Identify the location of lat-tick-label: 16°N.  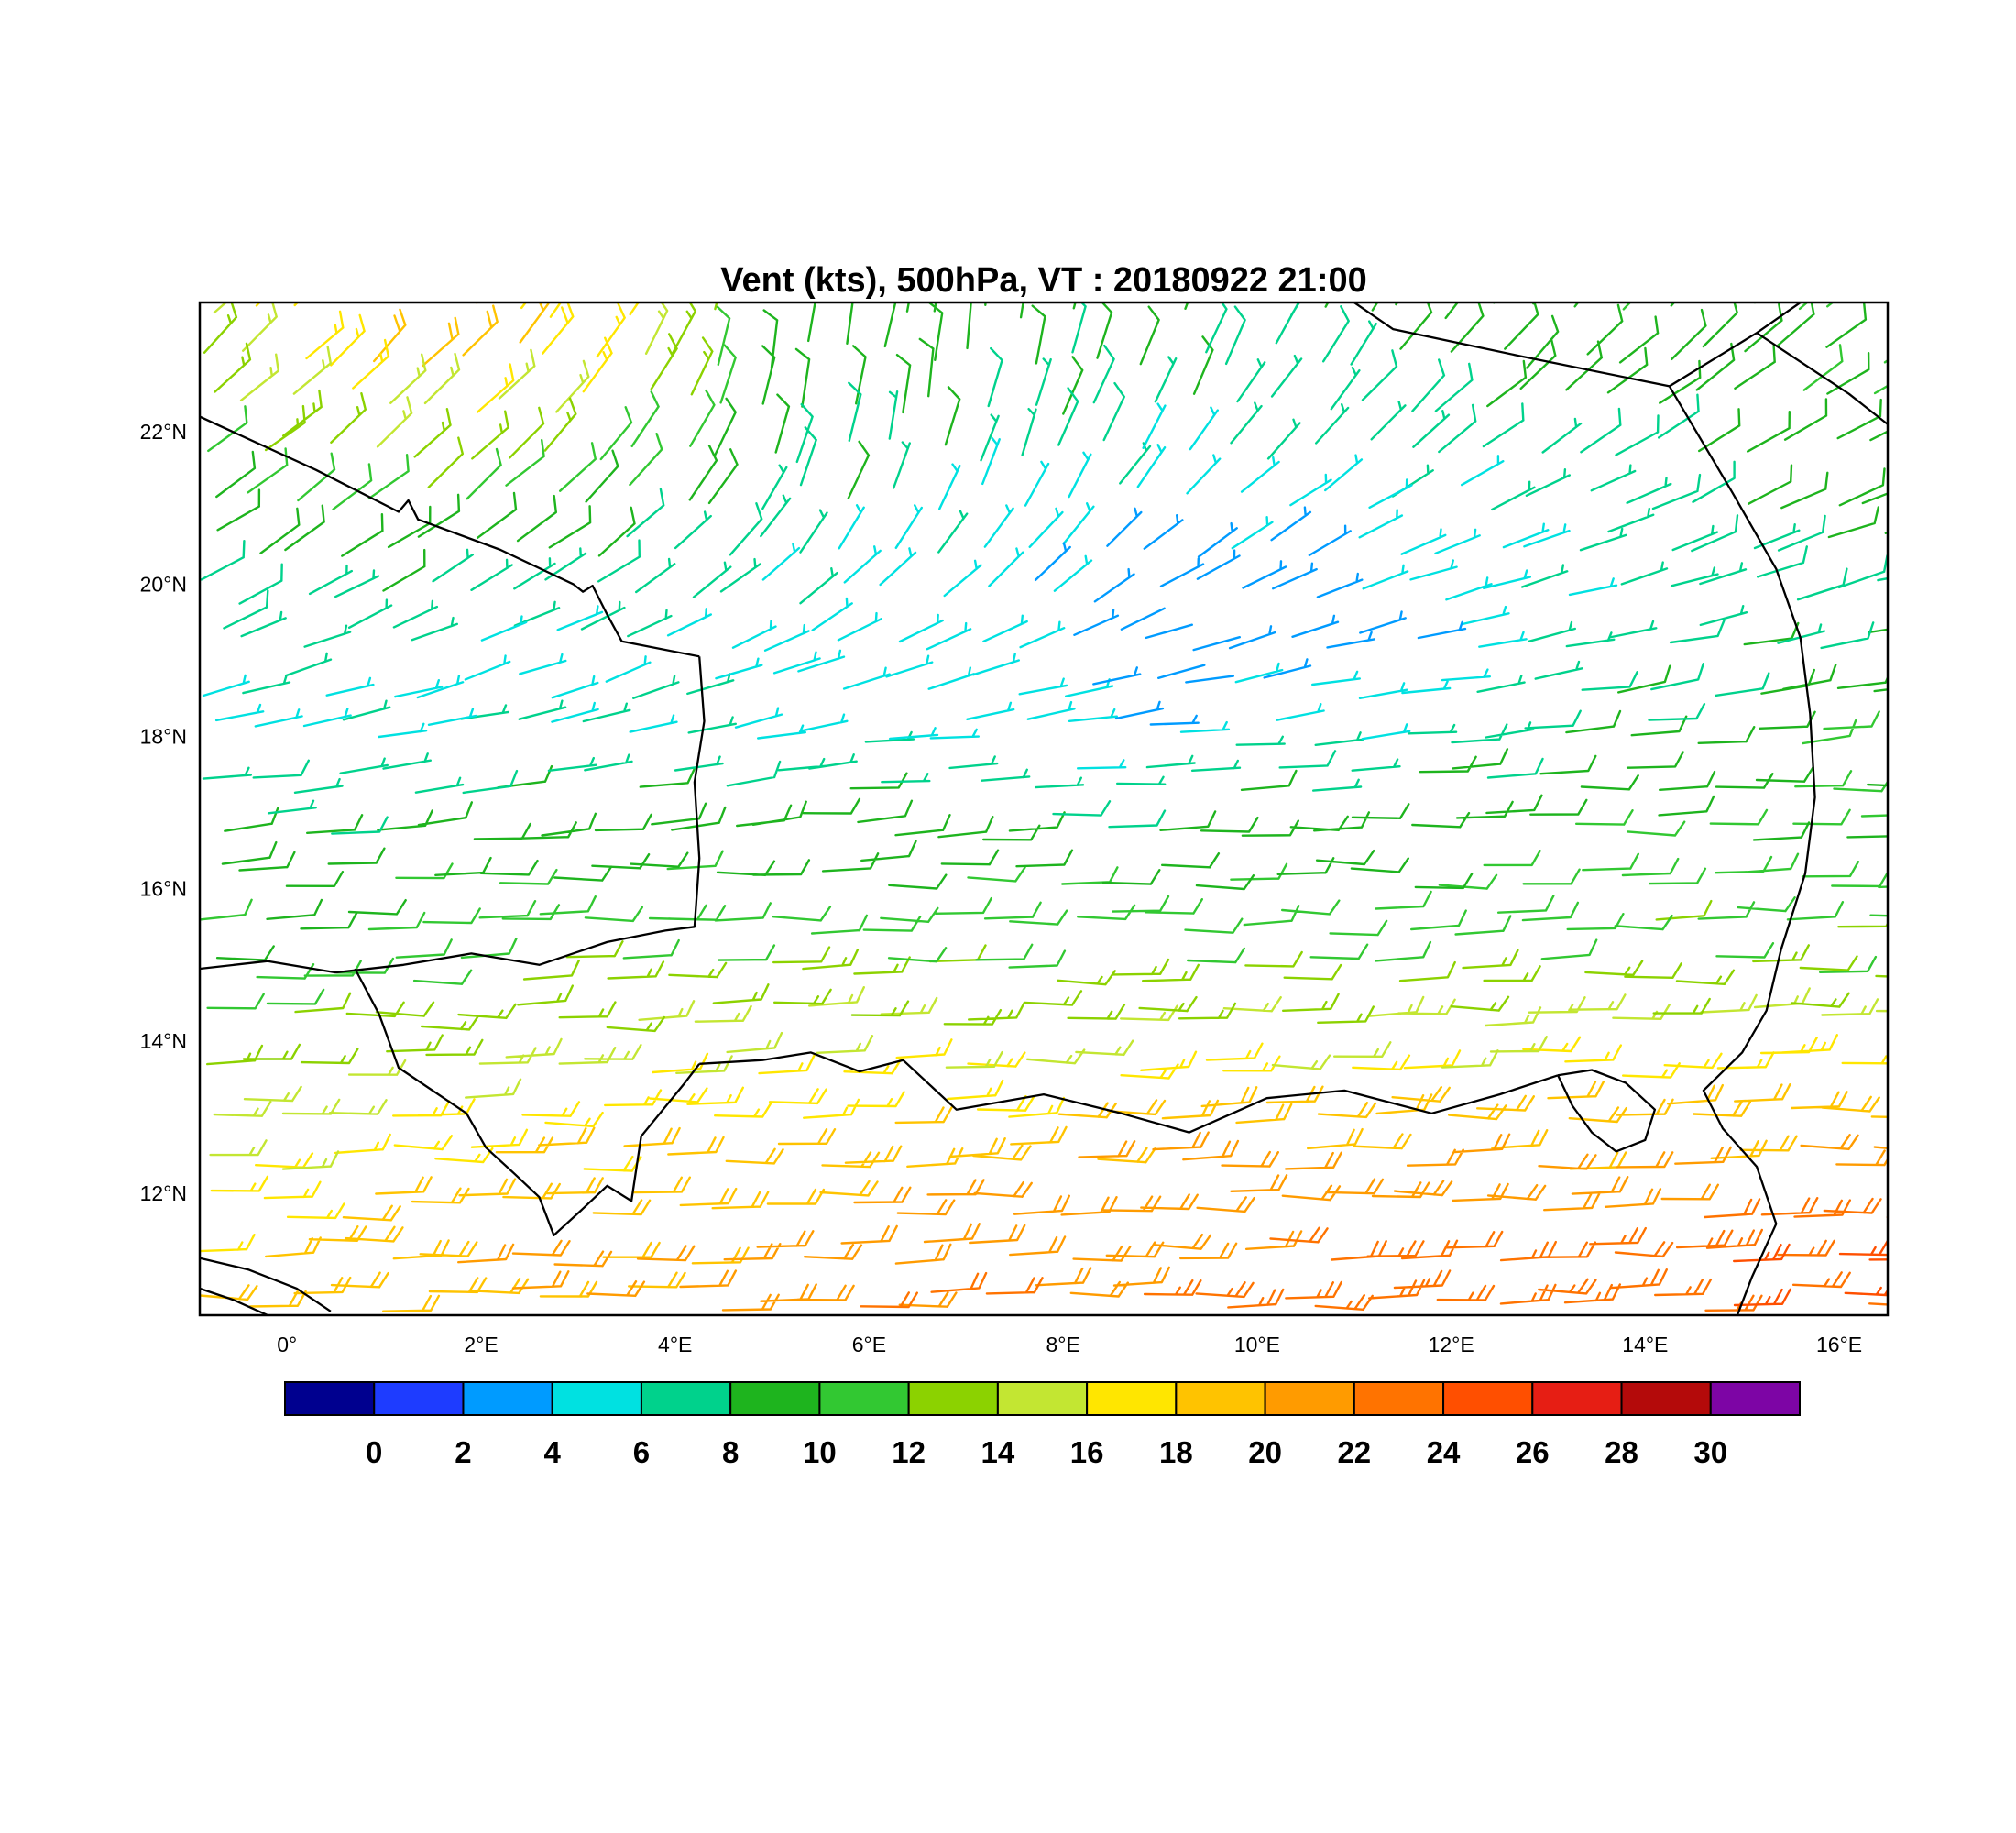
(163, 889).